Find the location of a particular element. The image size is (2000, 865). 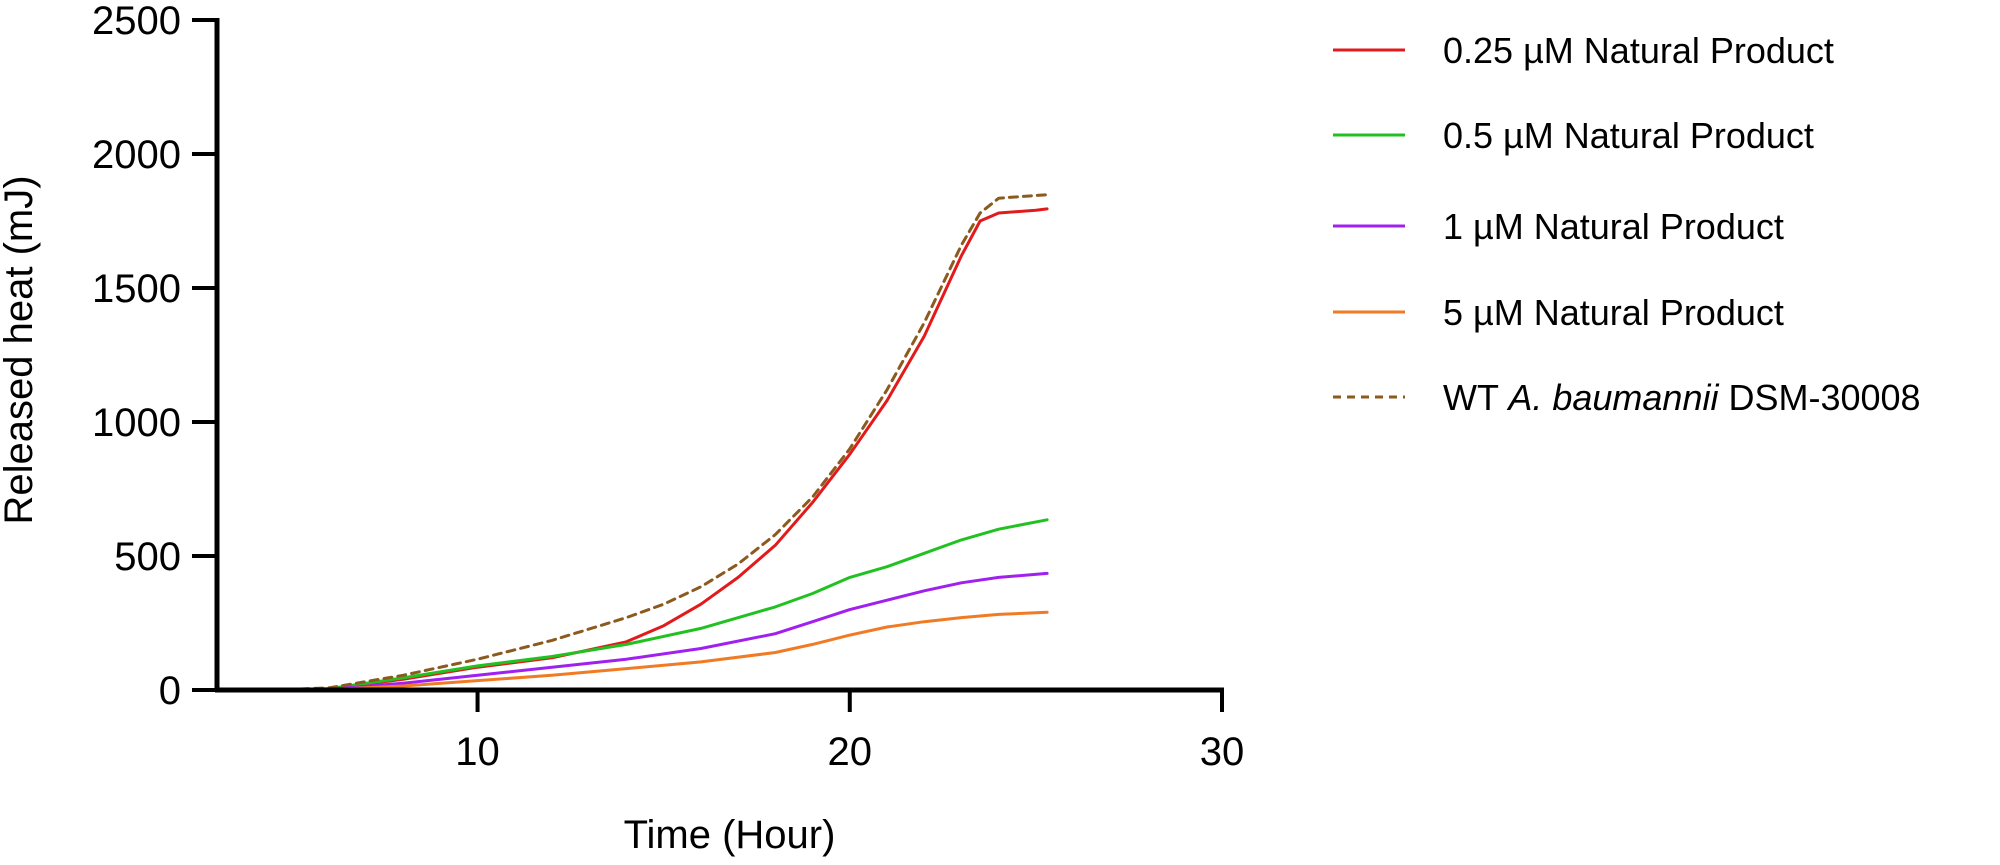

x-tick-label: 20 is located at coordinates (850, 752).